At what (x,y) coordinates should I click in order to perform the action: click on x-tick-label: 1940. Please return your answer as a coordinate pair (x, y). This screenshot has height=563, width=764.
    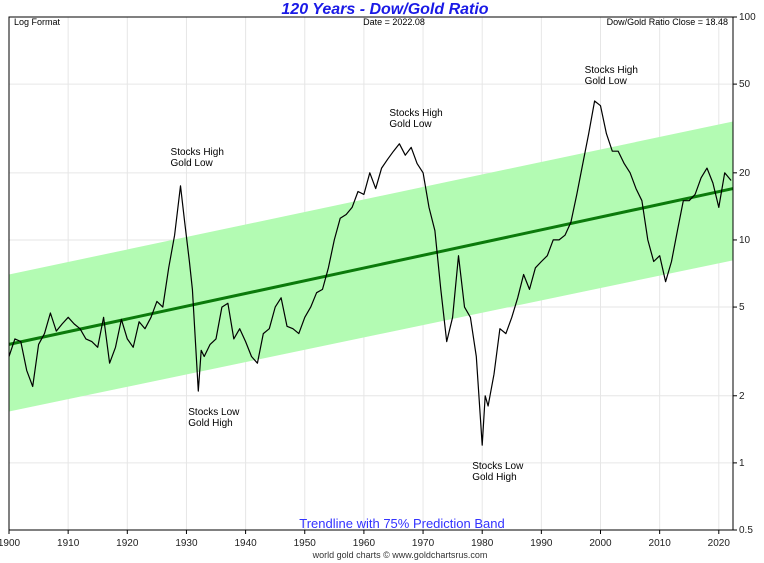
    Looking at the image, I should click on (245, 543).